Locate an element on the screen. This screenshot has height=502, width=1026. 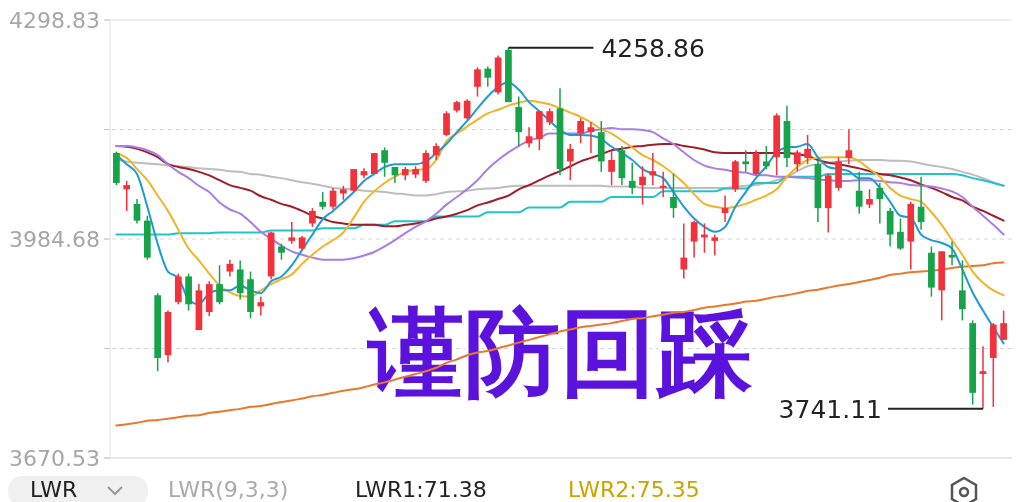
y-tick-label: 4298.83 is located at coordinates (54, 20).